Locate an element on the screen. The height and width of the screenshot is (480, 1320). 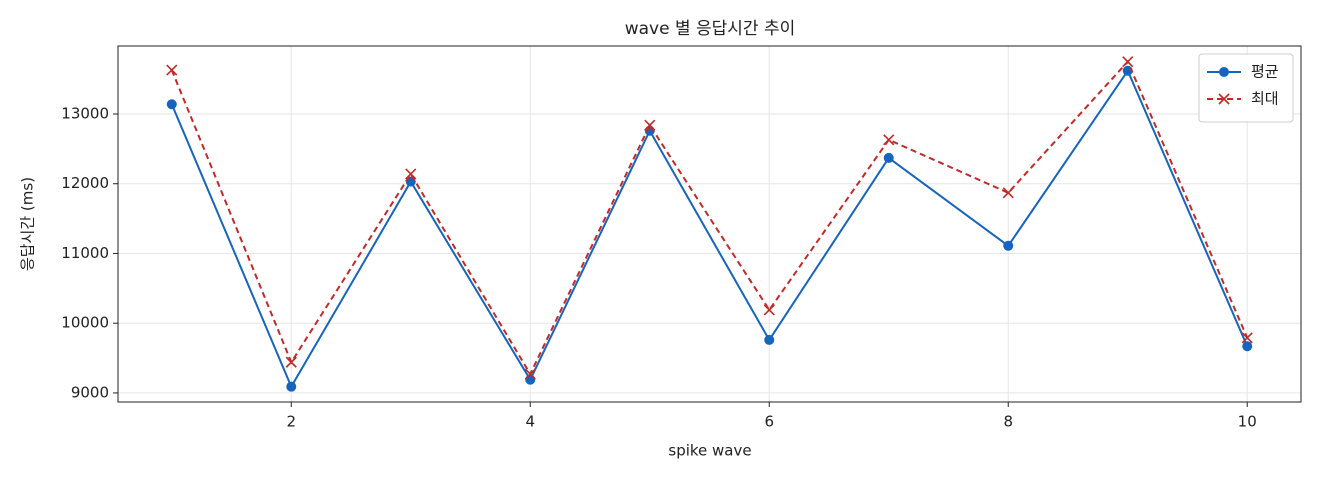
x-tick-label: 2 is located at coordinates (291, 422).